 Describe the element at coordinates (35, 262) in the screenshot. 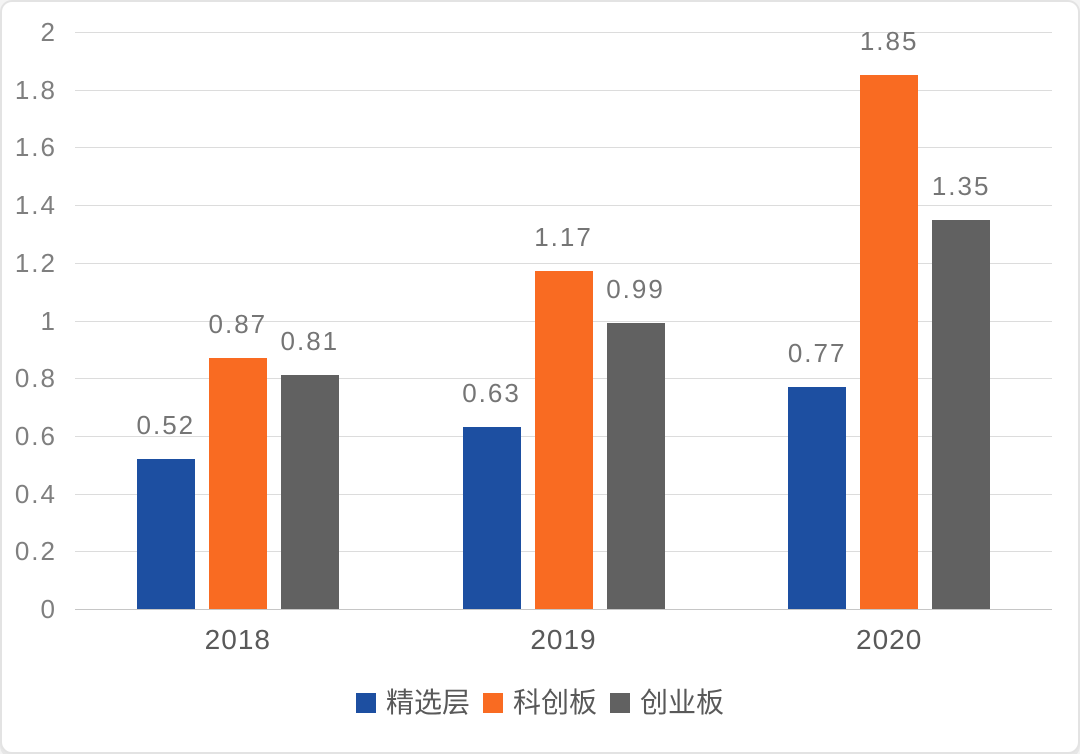

I see `y-tick-label-1.2: 1.2` at that location.